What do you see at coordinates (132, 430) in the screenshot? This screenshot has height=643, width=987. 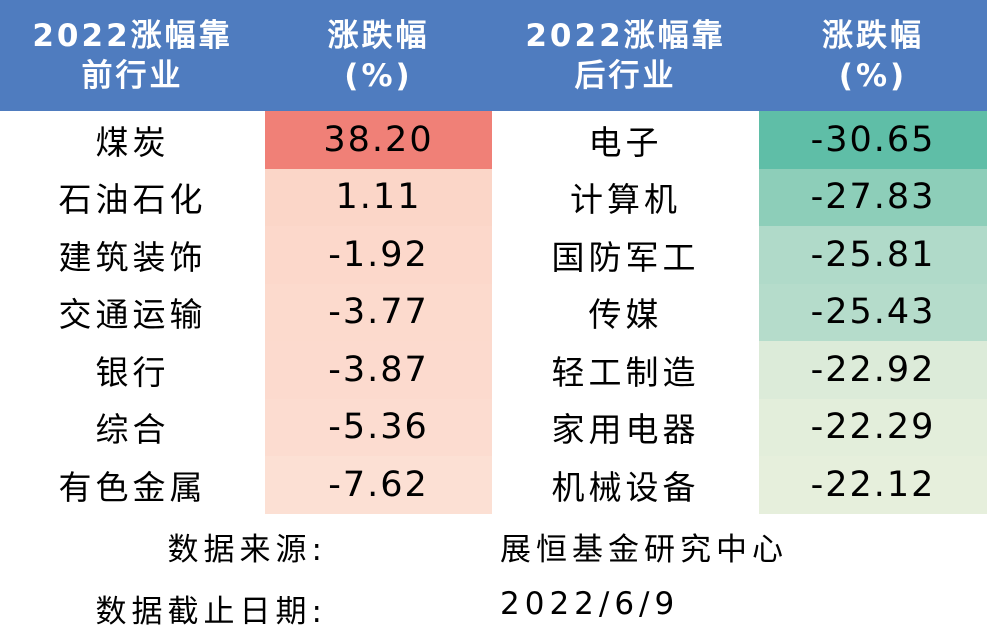 I see `top-industry-cell: 综合` at bounding box center [132, 430].